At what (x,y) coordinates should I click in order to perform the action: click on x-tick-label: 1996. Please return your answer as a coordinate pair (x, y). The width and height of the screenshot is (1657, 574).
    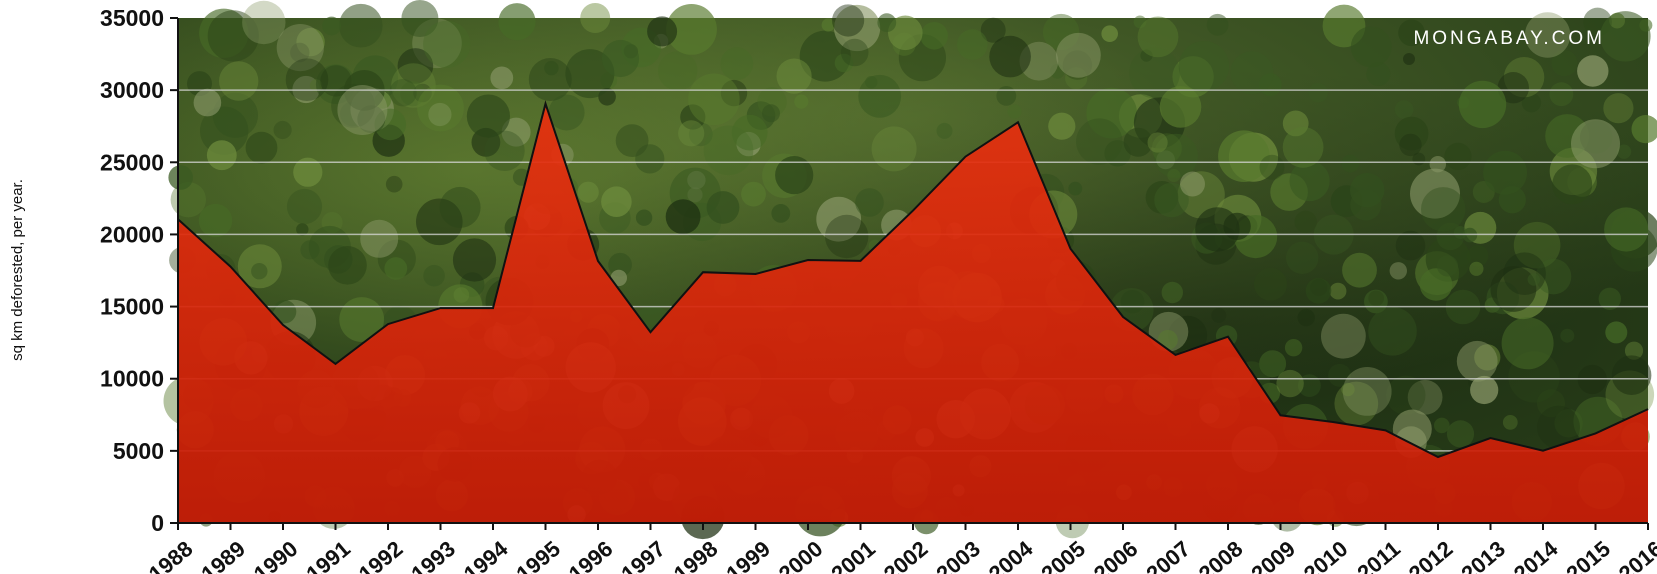
    Looking at the image, I should click on (591, 555).